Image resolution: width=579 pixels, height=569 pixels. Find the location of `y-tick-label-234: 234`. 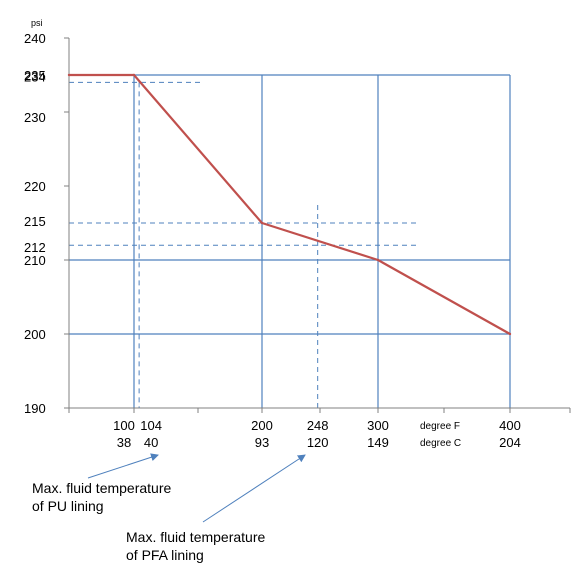

y-tick-label-234: 234 is located at coordinates (35, 76).